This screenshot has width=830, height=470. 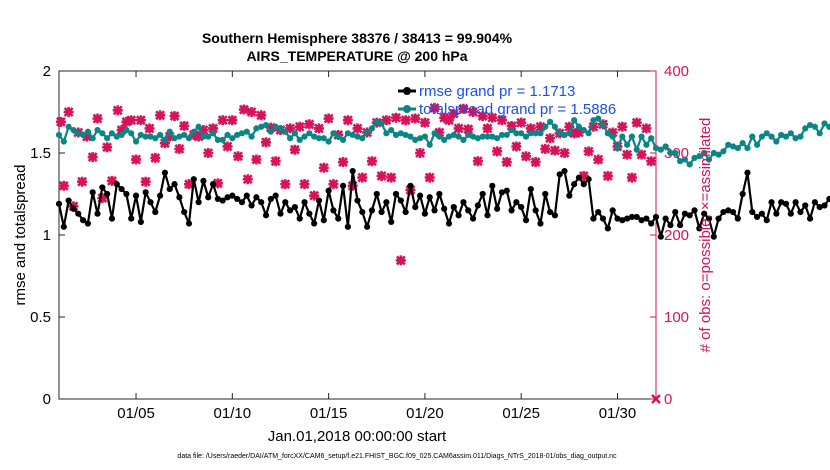 What do you see at coordinates (47, 71) in the screenshot?
I see `y-tick-label: 2` at bounding box center [47, 71].